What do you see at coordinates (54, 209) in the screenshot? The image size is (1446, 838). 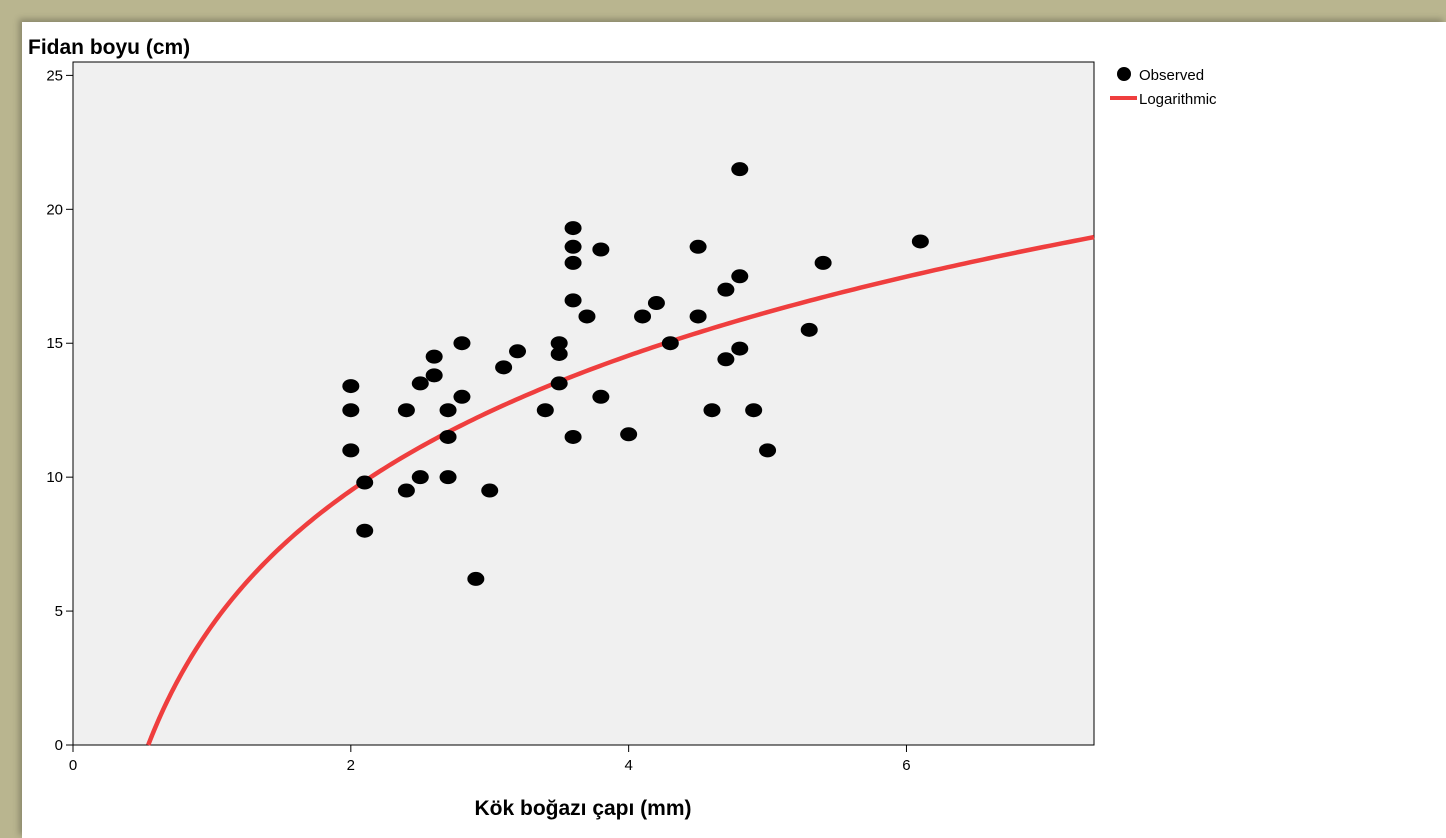 I see `y-tick-label: 20` at bounding box center [54, 209].